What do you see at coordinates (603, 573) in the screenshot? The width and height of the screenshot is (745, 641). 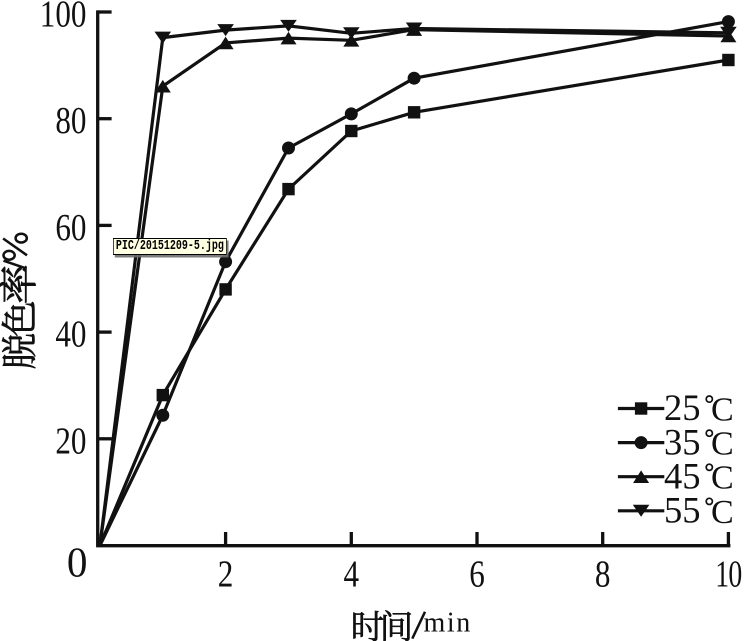 I see `svg-text: 8` at bounding box center [603, 573].